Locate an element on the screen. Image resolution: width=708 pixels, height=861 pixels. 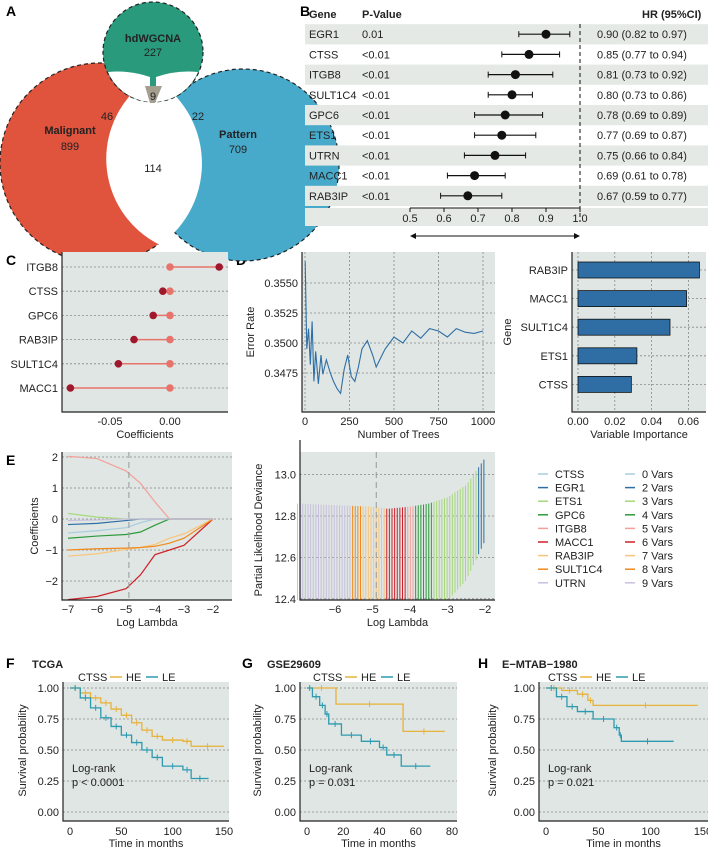
lollipop-gene-label: RAB3IP is located at coordinates (38, 341).